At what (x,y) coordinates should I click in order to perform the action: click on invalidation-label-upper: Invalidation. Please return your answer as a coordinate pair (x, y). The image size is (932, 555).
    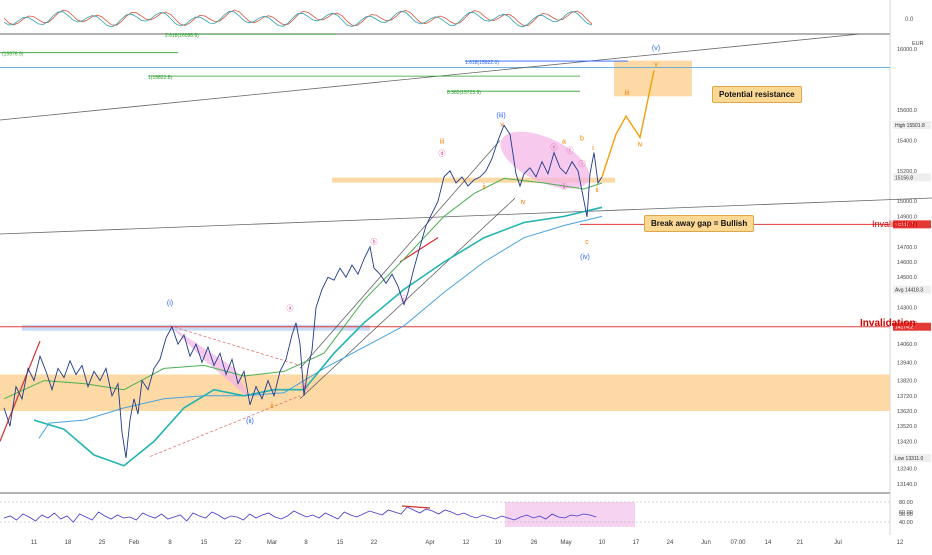
    Looking at the image, I should click on (895, 224).